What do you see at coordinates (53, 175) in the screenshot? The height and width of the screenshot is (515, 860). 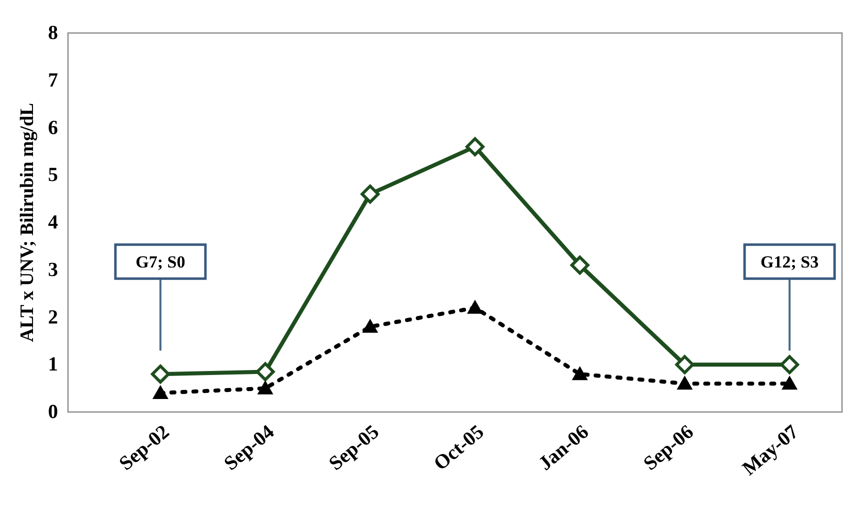 I see `y-tick-label: 5` at bounding box center [53, 175].